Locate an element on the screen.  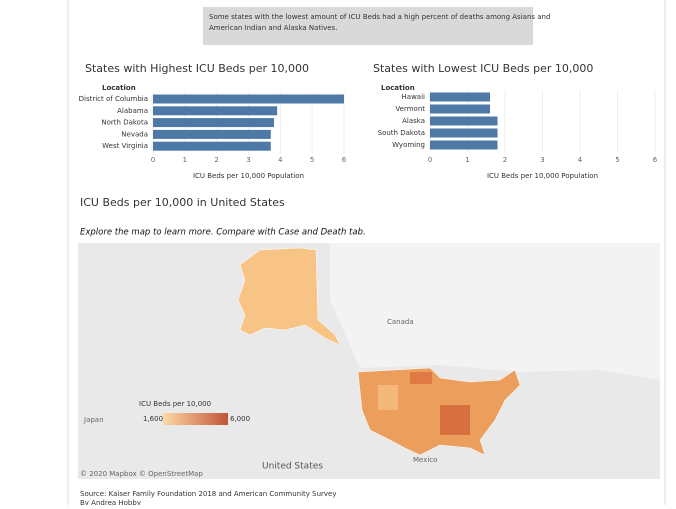
map-label: Canada is located at coordinates (400, 322).